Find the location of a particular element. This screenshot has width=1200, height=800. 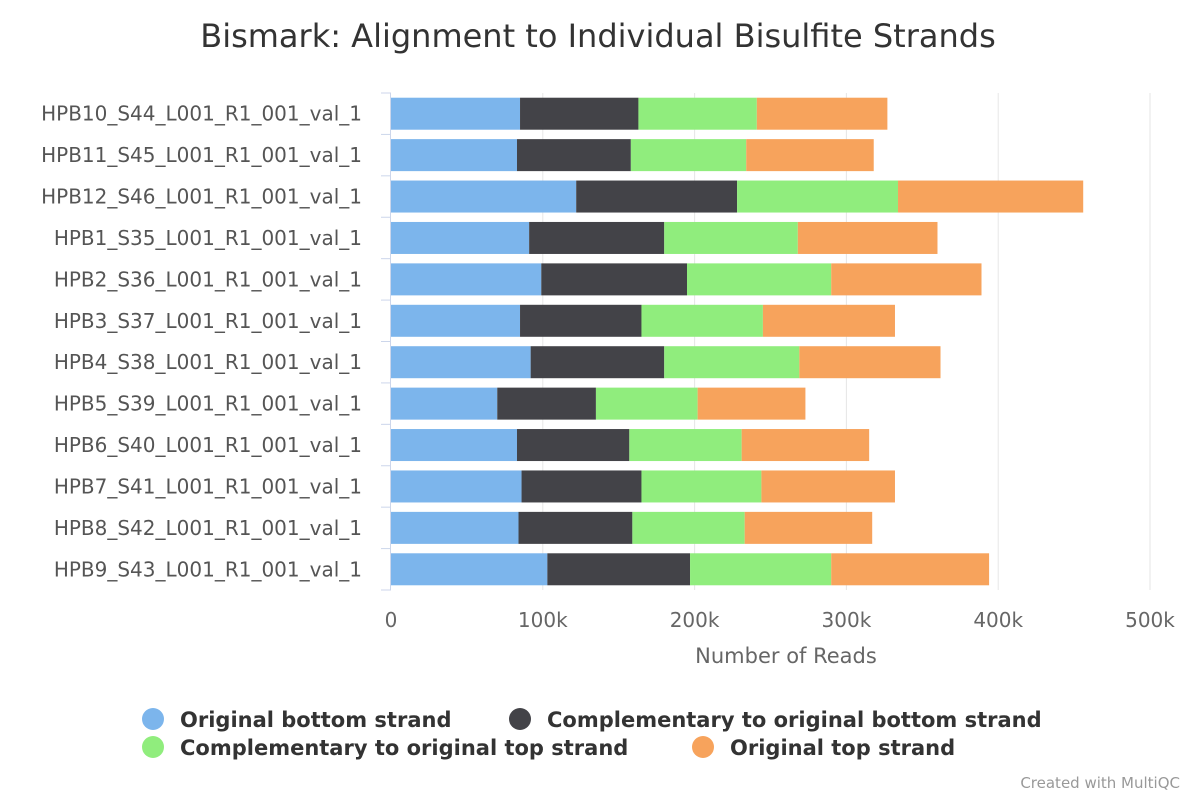

x-tick-label: 300k is located at coordinates (847, 620).